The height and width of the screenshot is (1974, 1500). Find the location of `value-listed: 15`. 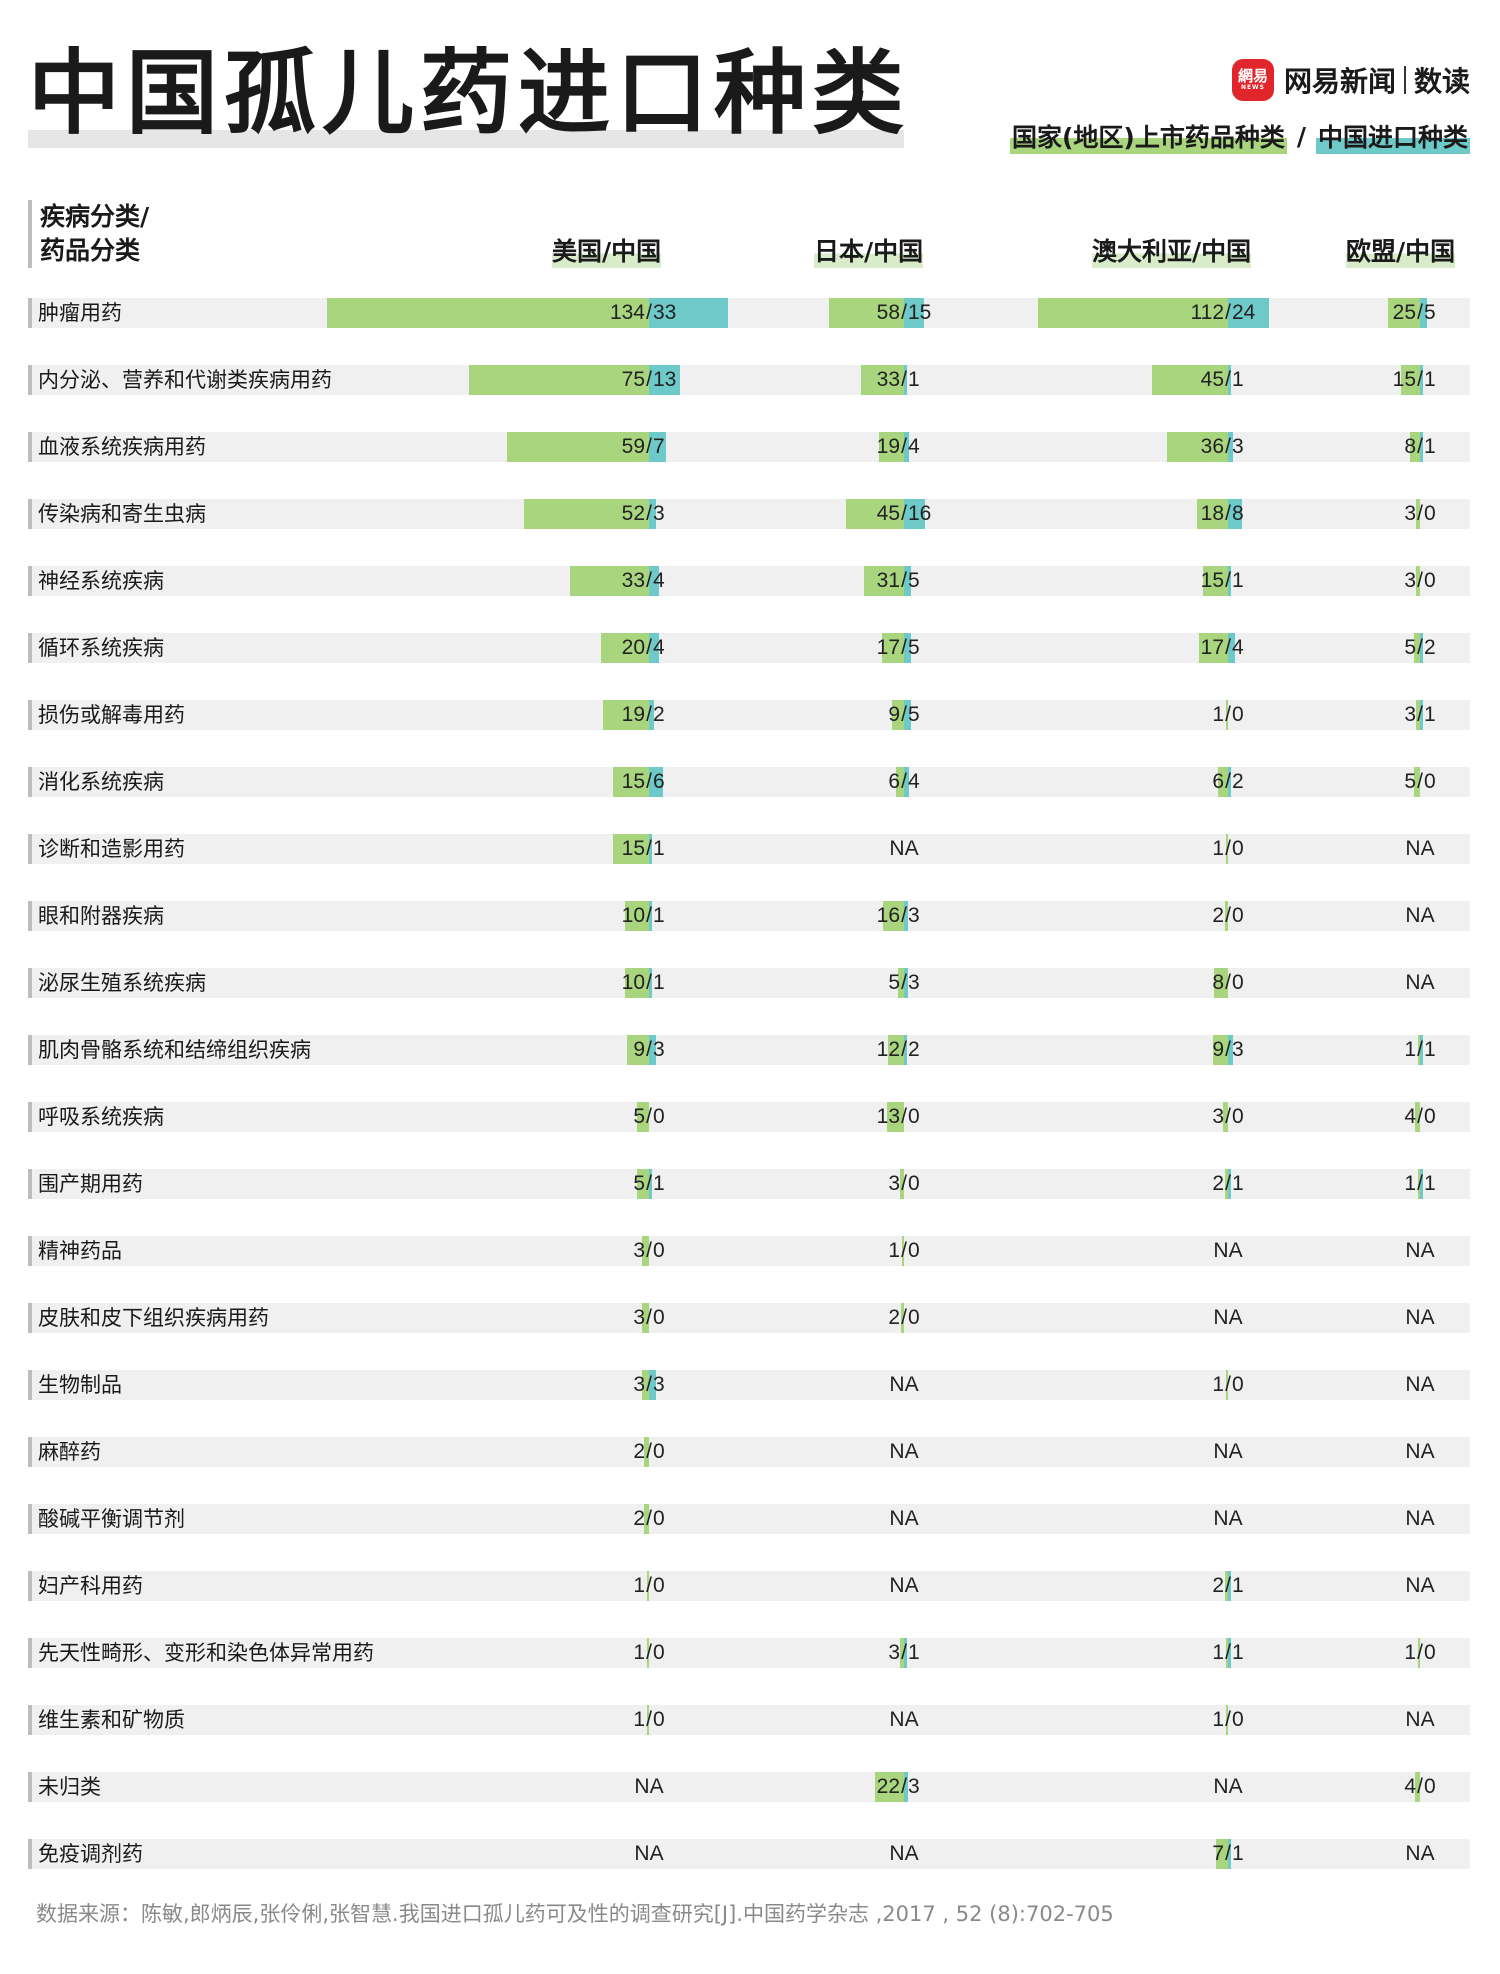

value-listed: 15 is located at coordinates (633, 781).